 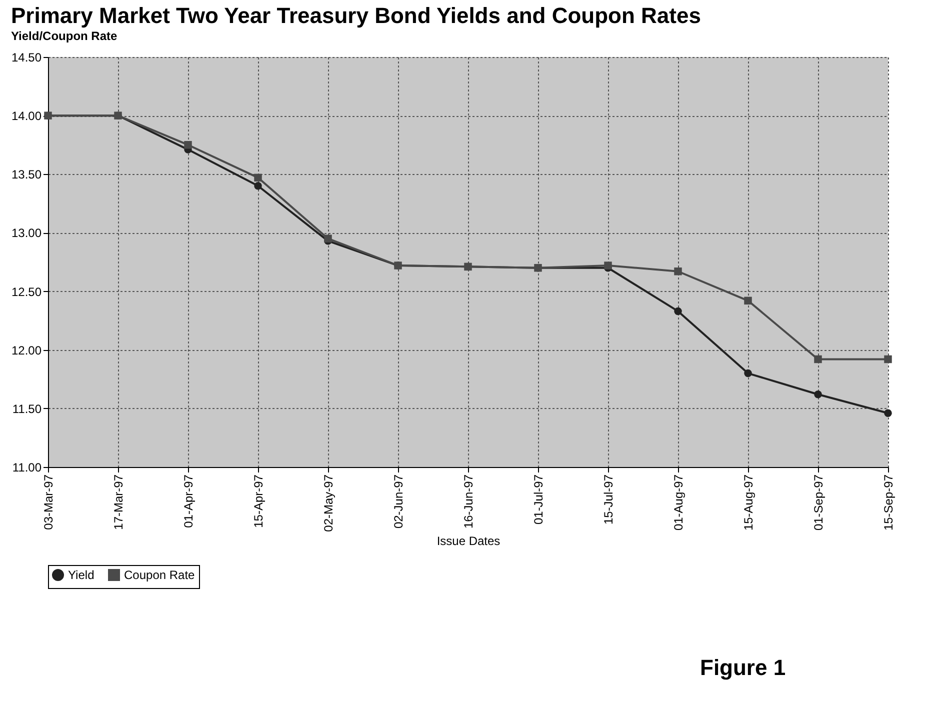 What do you see at coordinates (26, 57) in the screenshot?
I see `y-tick-label: 14.50` at bounding box center [26, 57].